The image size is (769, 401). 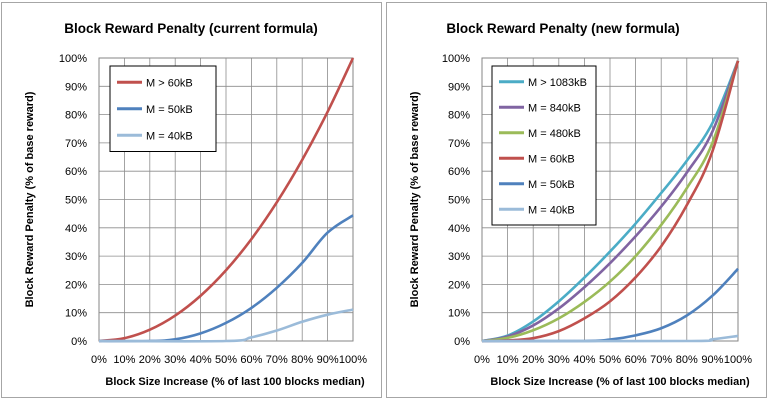 I want to click on chart-title: Block Reward Penalty (new formula), so click(x=562, y=28).